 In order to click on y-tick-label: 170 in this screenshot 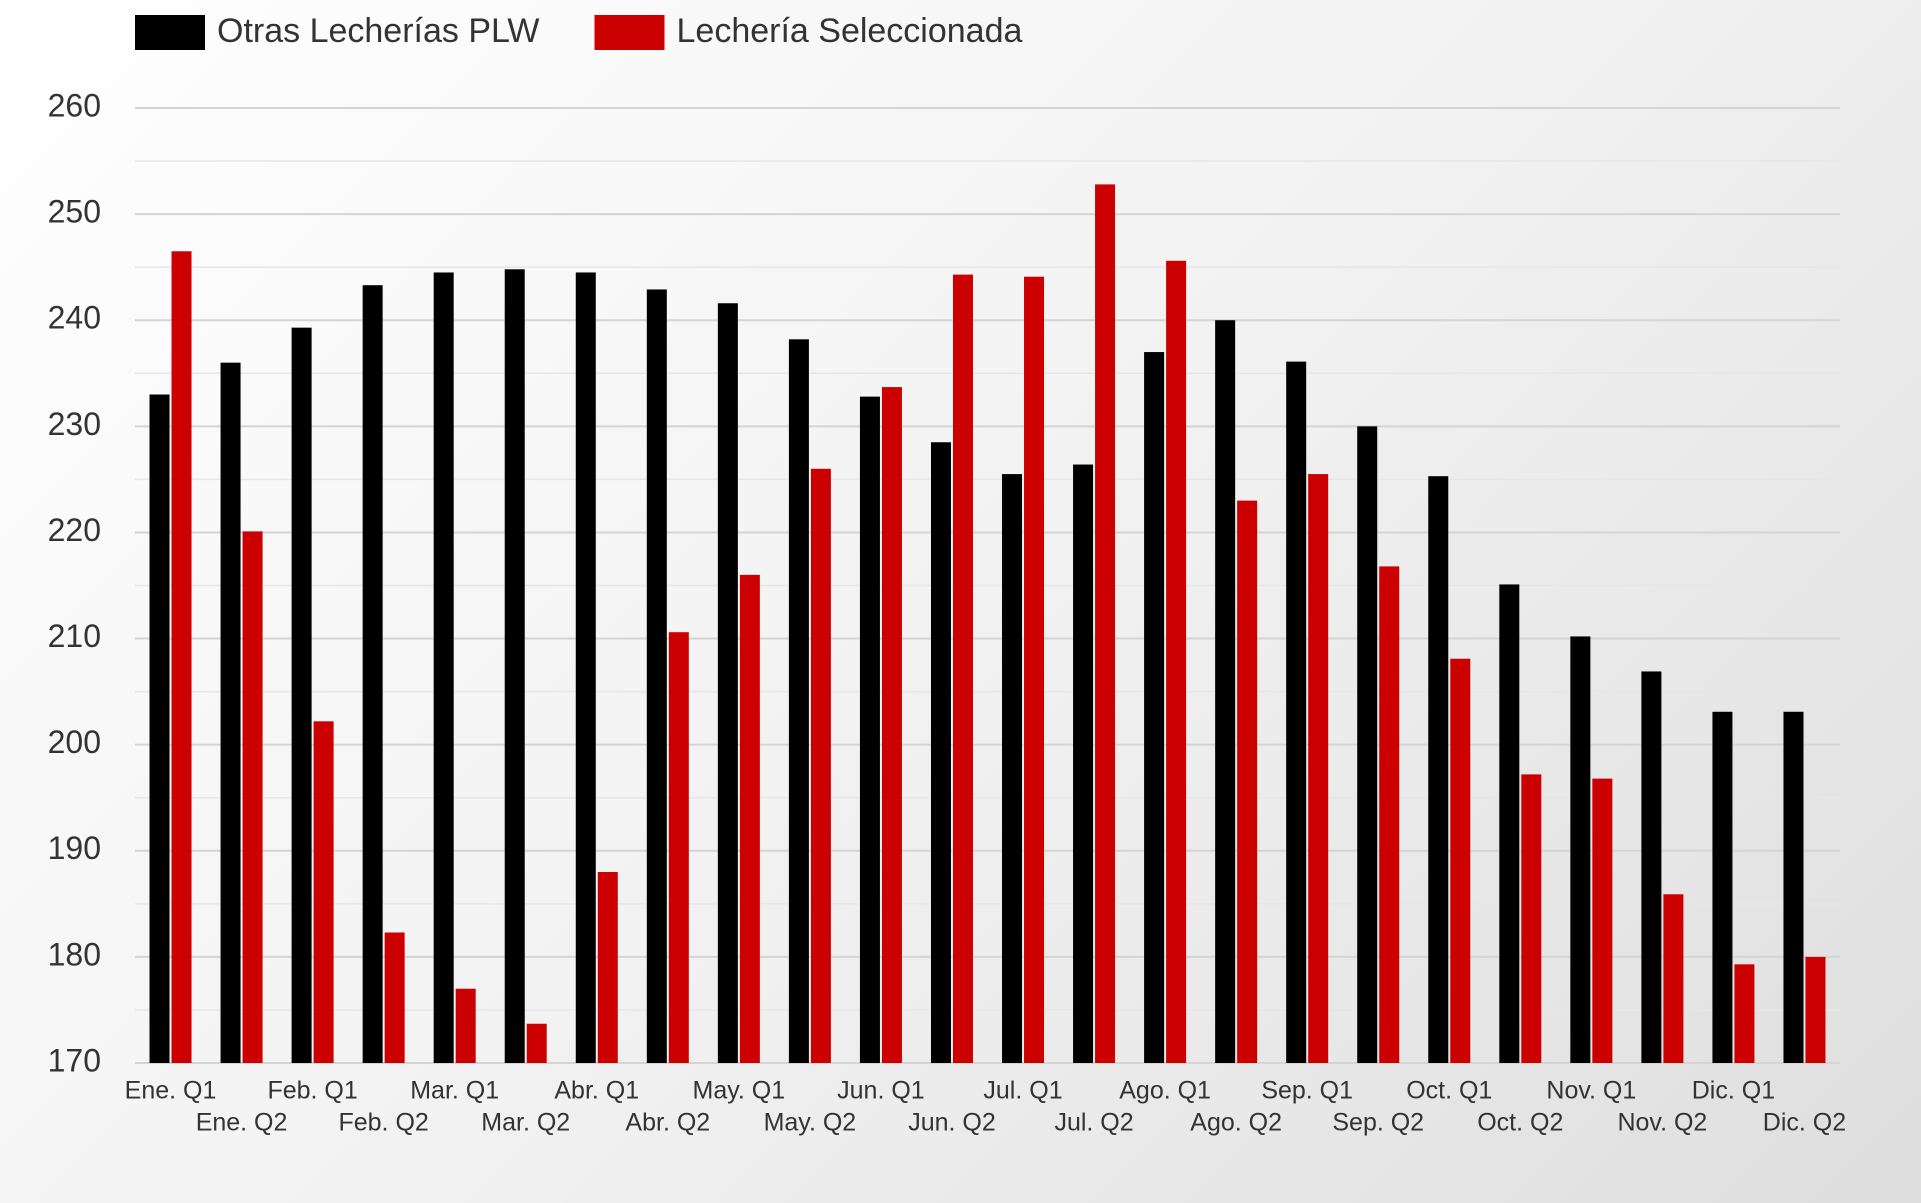, I will do `click(74, 1060)`.